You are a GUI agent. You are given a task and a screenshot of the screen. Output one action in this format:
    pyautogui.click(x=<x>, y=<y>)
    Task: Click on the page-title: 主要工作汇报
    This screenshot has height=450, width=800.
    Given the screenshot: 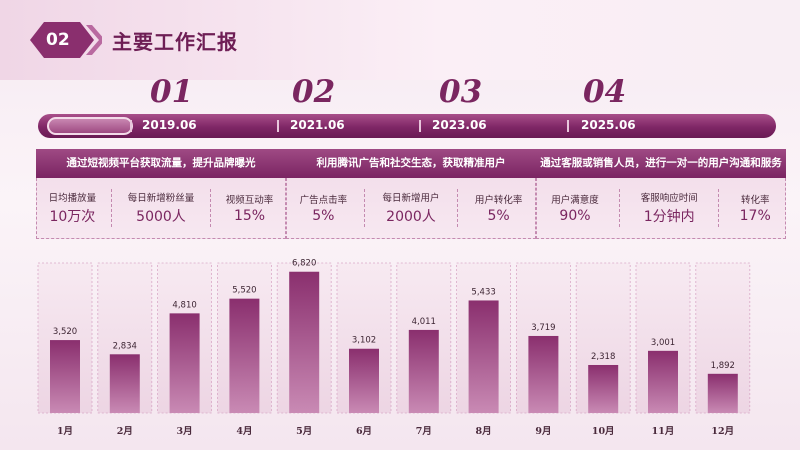 What is the action you would take?
    pyautogui.click(x=175, y=41)
    